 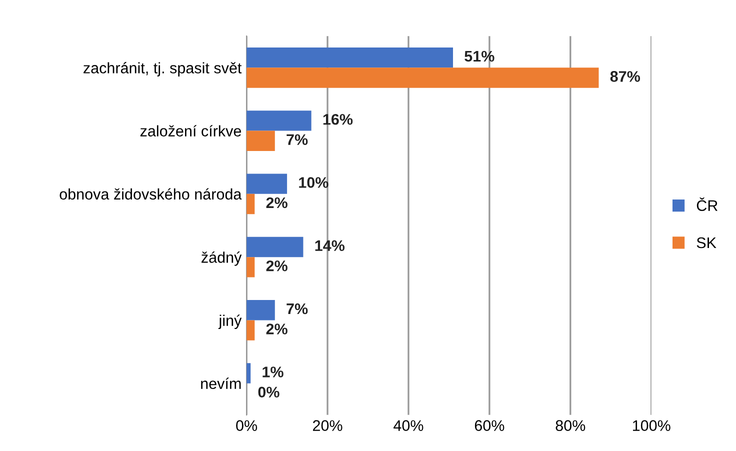 What do you see at coordinates (706, 242) in the screenshot?
I see `legend-label: SK` at bounding box center [706, 242].